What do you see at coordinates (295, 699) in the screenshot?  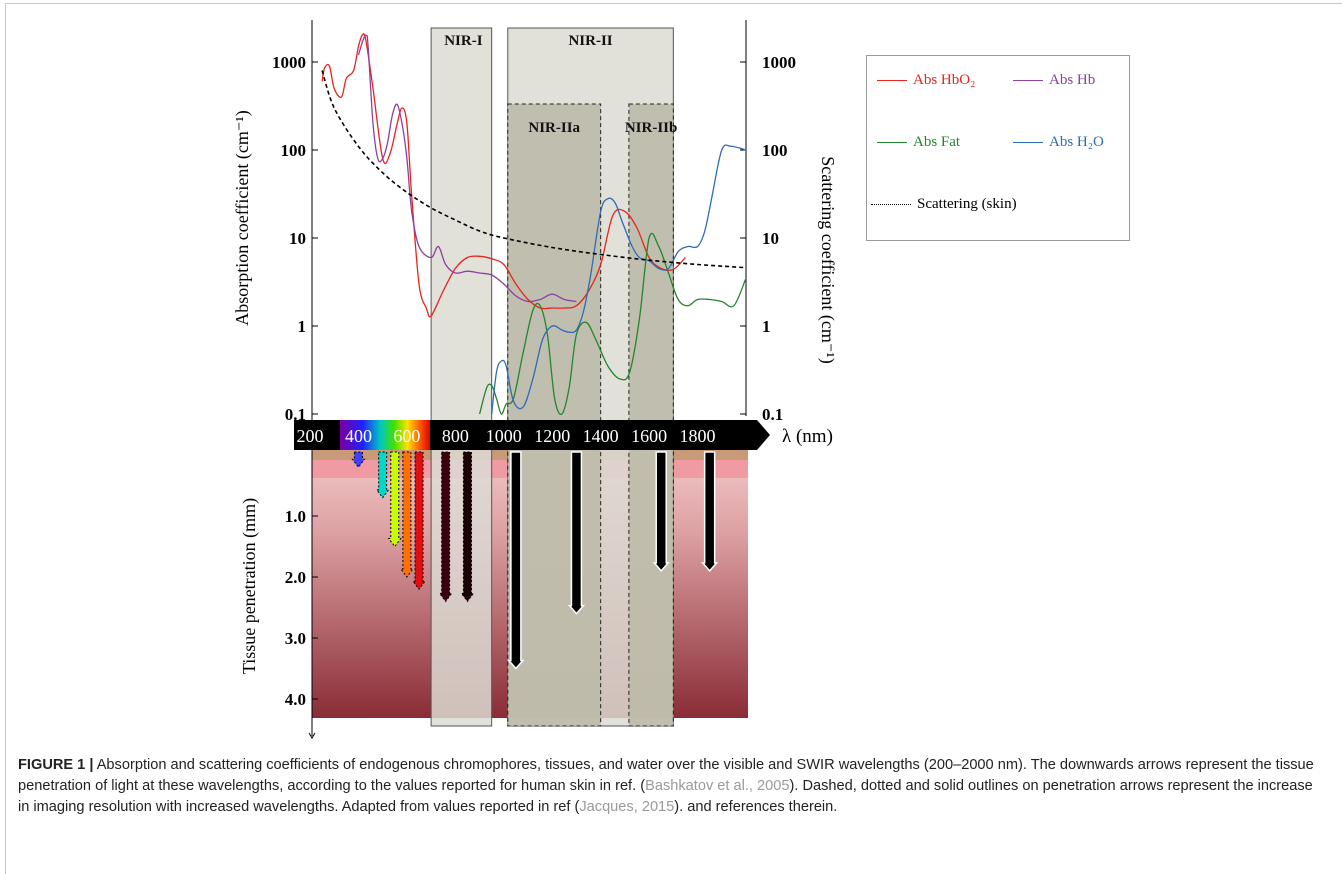 I see `depth-tick-label: 4.0` at bounding box center [295, 699].